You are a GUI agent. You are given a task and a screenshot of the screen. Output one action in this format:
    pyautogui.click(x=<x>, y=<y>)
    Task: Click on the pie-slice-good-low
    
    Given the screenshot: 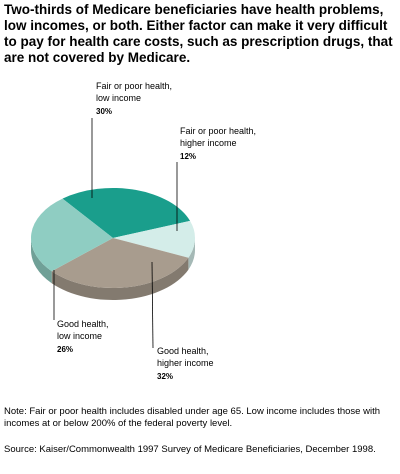 What is the action you would take?
    pyautogui.click(x=72, y=235)
    